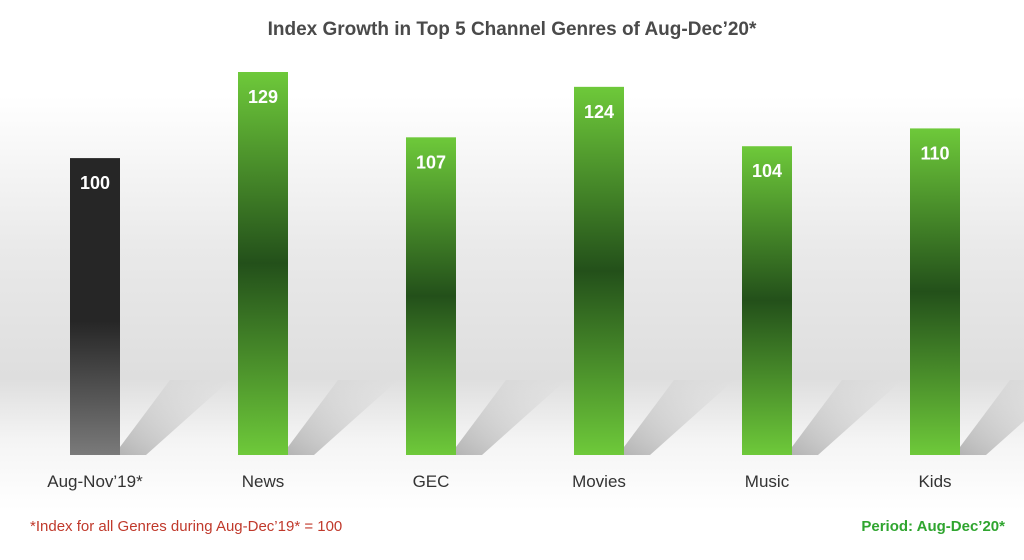  Describe the element at coordinates (95, 481) in the screenshot. I see `category-label: Aug-Nov’19*` at that location.